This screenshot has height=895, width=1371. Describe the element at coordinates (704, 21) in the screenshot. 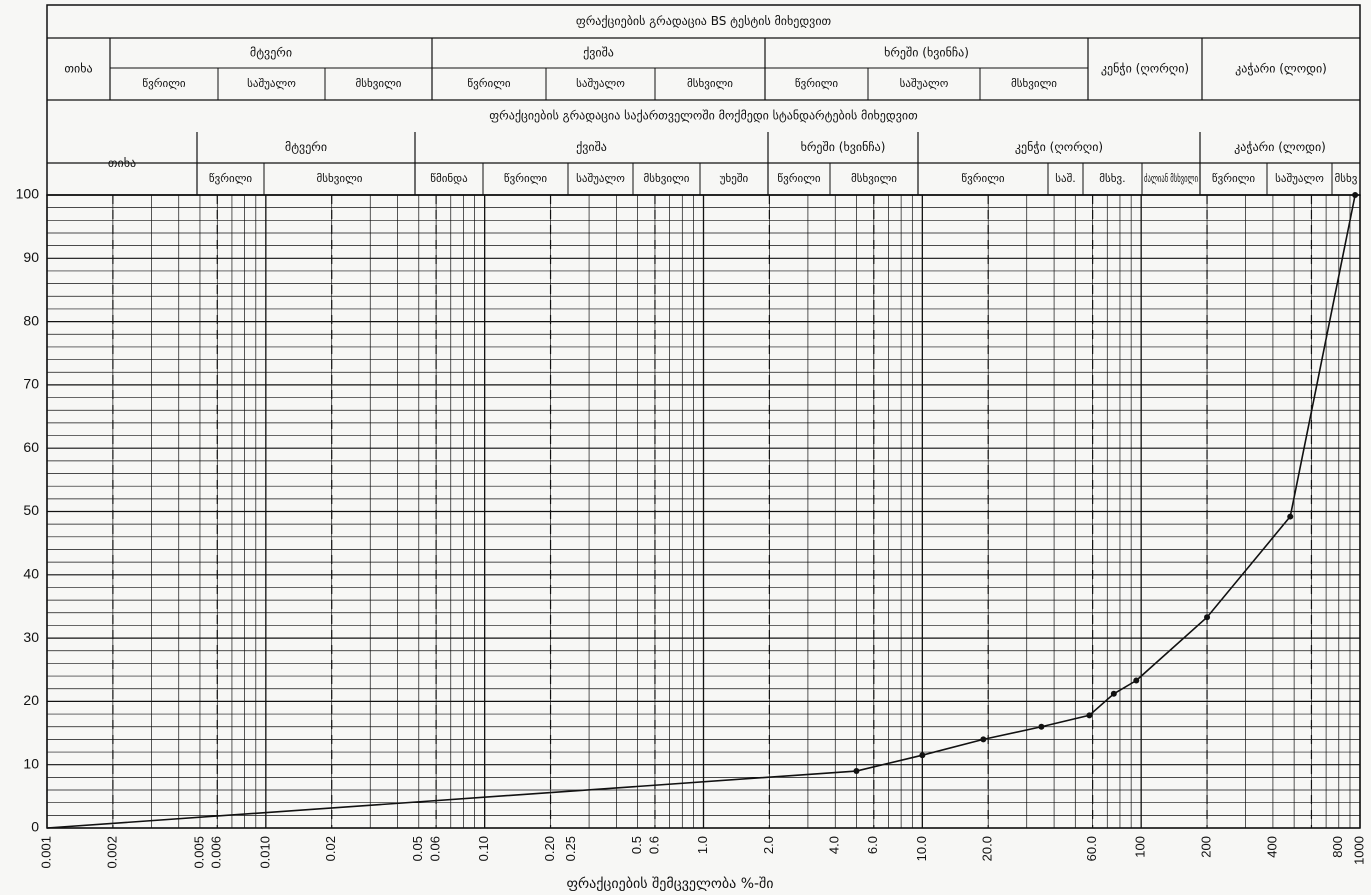

I see `bs-title: ფრაქციების გრადაცია BS ტესტის მიხედვით` at that location.